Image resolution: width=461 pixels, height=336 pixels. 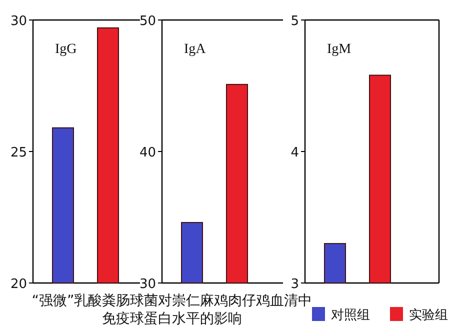 What do you see at coordinates (18, 284) in the screenshot?
I see `y-tick-label: 20` at bounding box center [18, 284].